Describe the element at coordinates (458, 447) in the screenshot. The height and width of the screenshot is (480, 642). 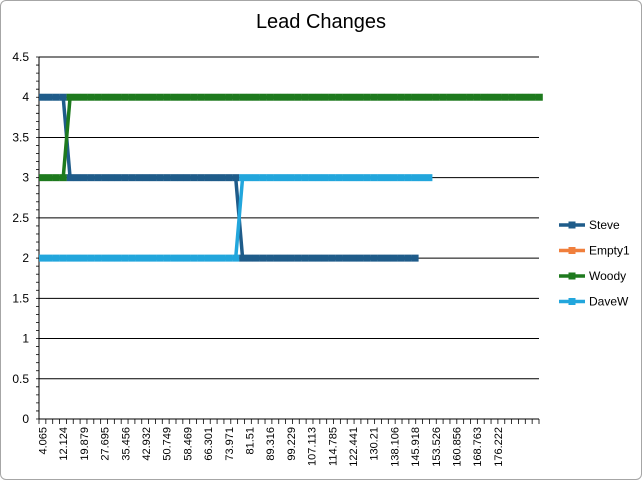
I see `x-tick-label: 160.856` at that location.